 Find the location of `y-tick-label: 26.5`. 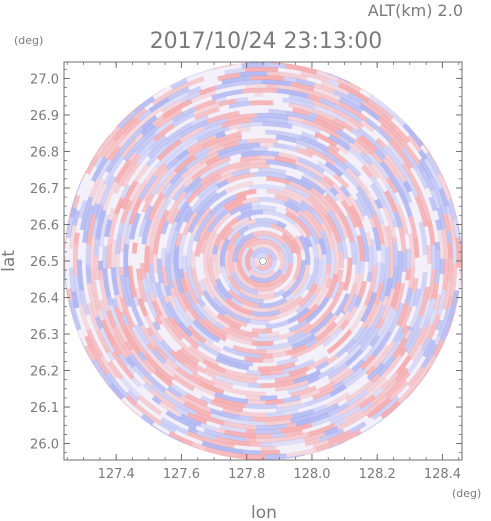

y-tick-label: 26.5 is located at coordinates (44, 262).